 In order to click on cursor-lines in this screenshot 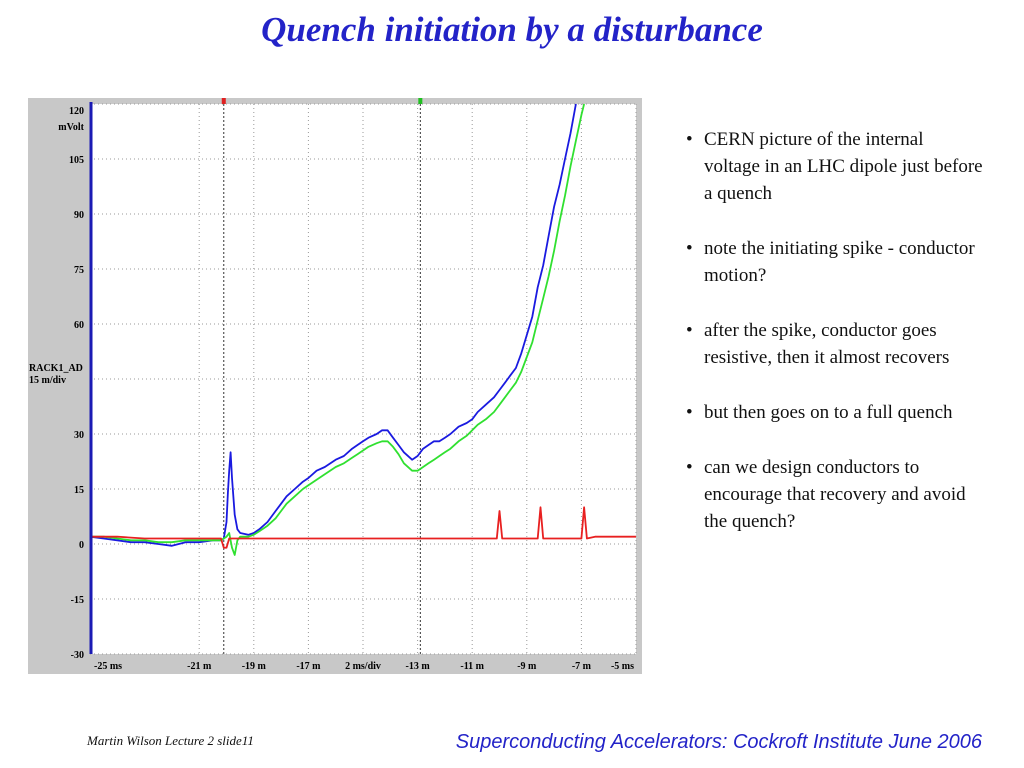, I will do `click(322, 376)`.